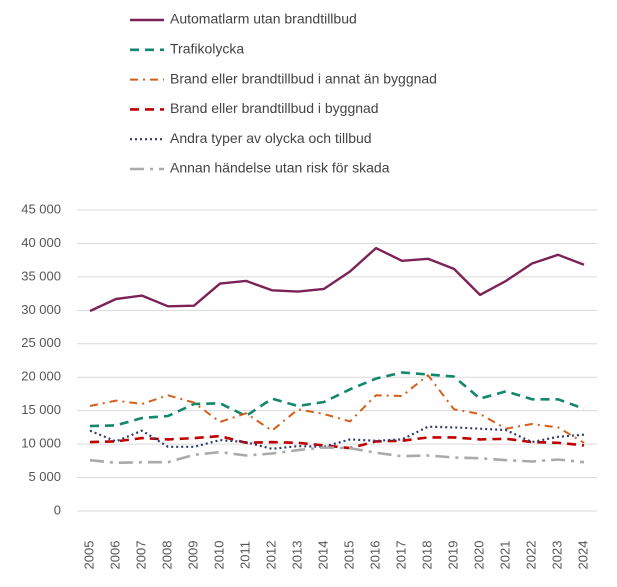  I want to click on y-tick-label: 45 000, so click(41, 208).